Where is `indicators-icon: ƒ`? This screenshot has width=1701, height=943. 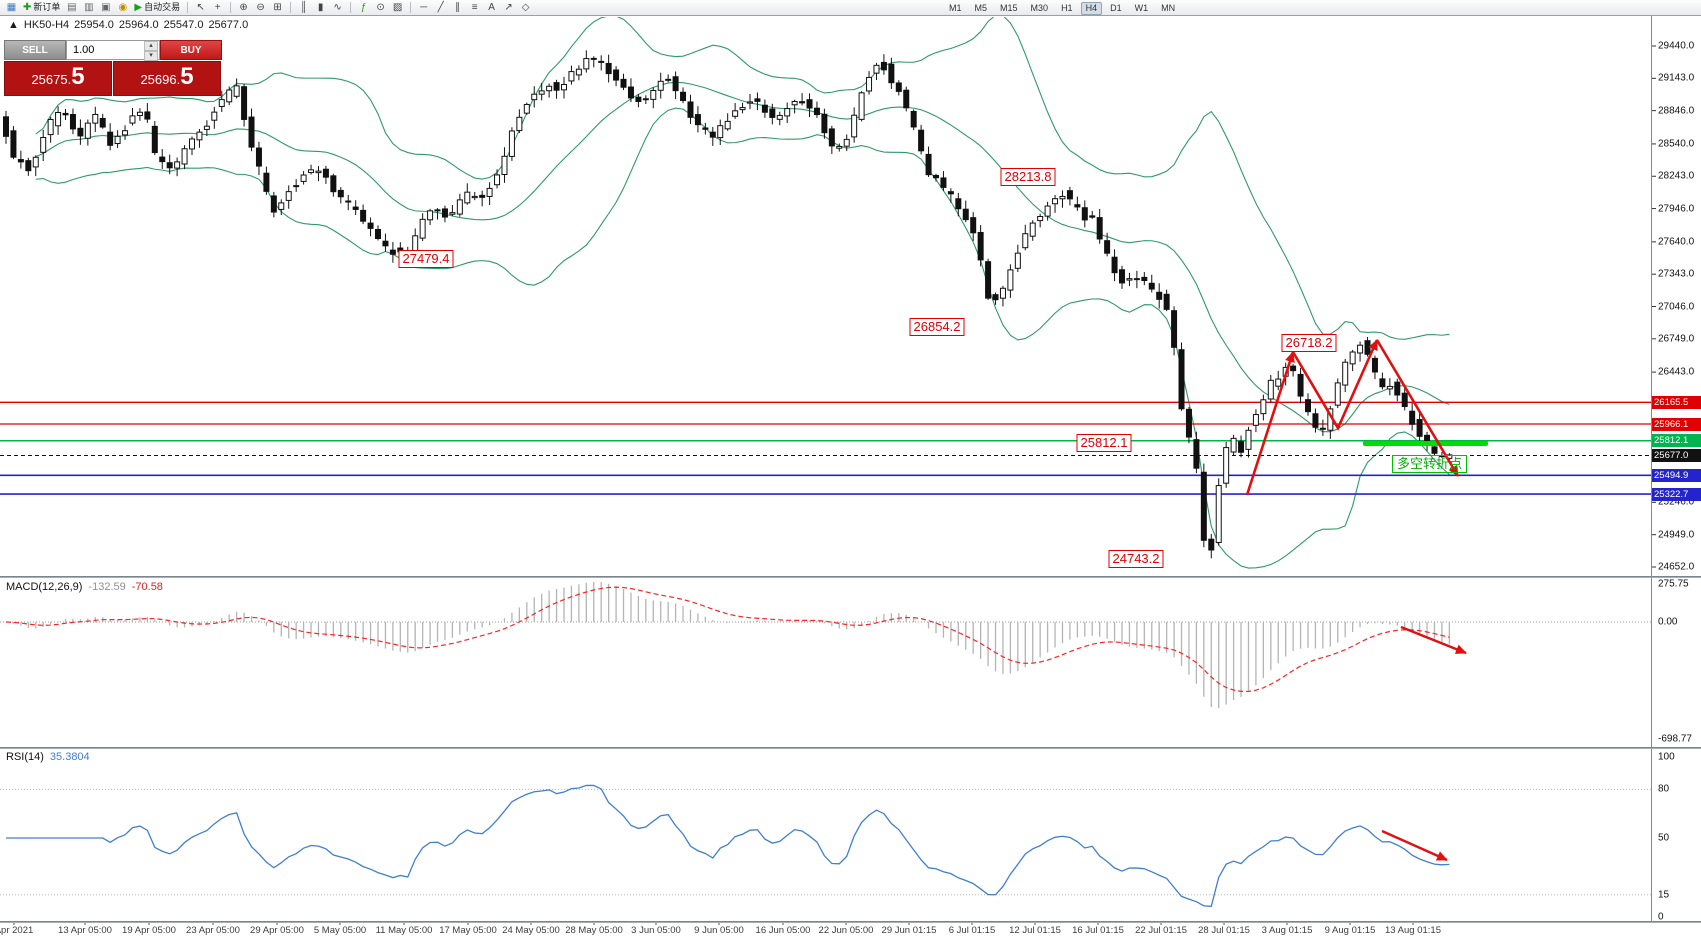 indicators-icon: ƒ is located at coordinates (363, 8).